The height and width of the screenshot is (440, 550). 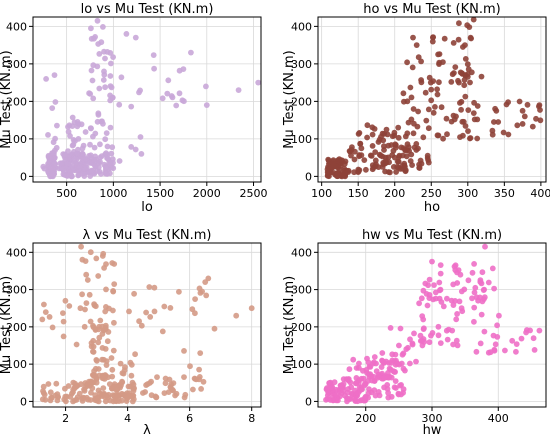 I want to click on chart-title: λ vs Mu Test (KN.m), so click(x=147, y=235).